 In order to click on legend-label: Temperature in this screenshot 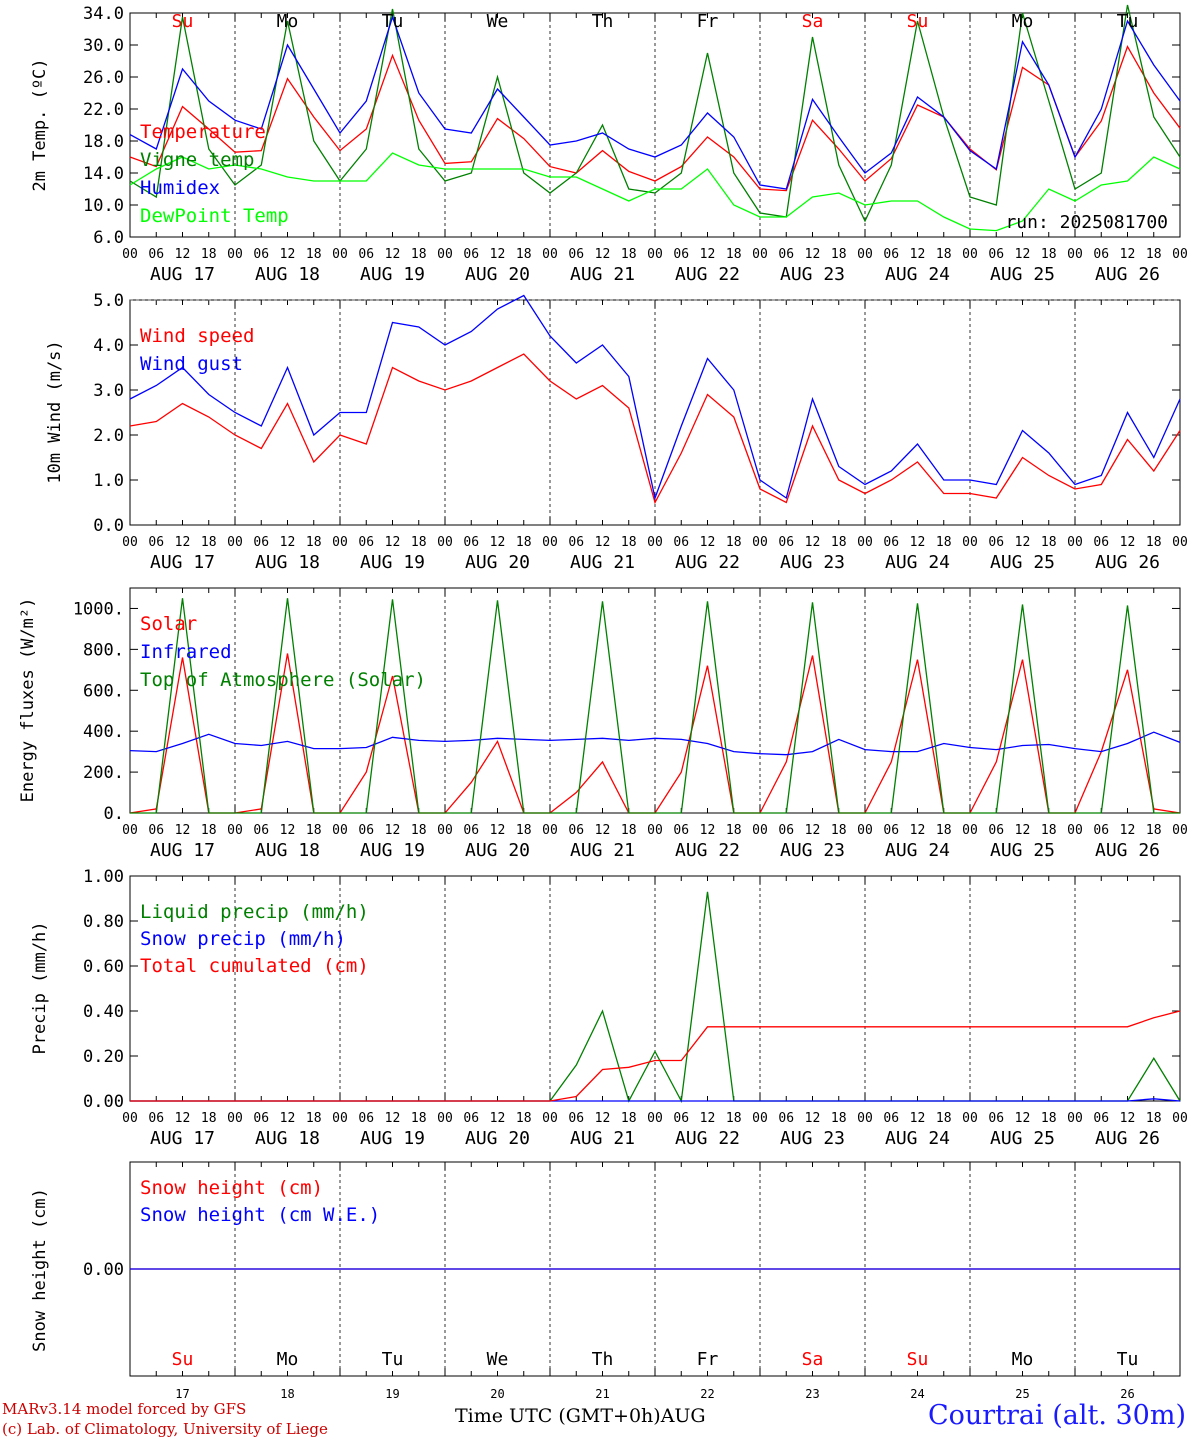, I will do `click(203, 132)`.